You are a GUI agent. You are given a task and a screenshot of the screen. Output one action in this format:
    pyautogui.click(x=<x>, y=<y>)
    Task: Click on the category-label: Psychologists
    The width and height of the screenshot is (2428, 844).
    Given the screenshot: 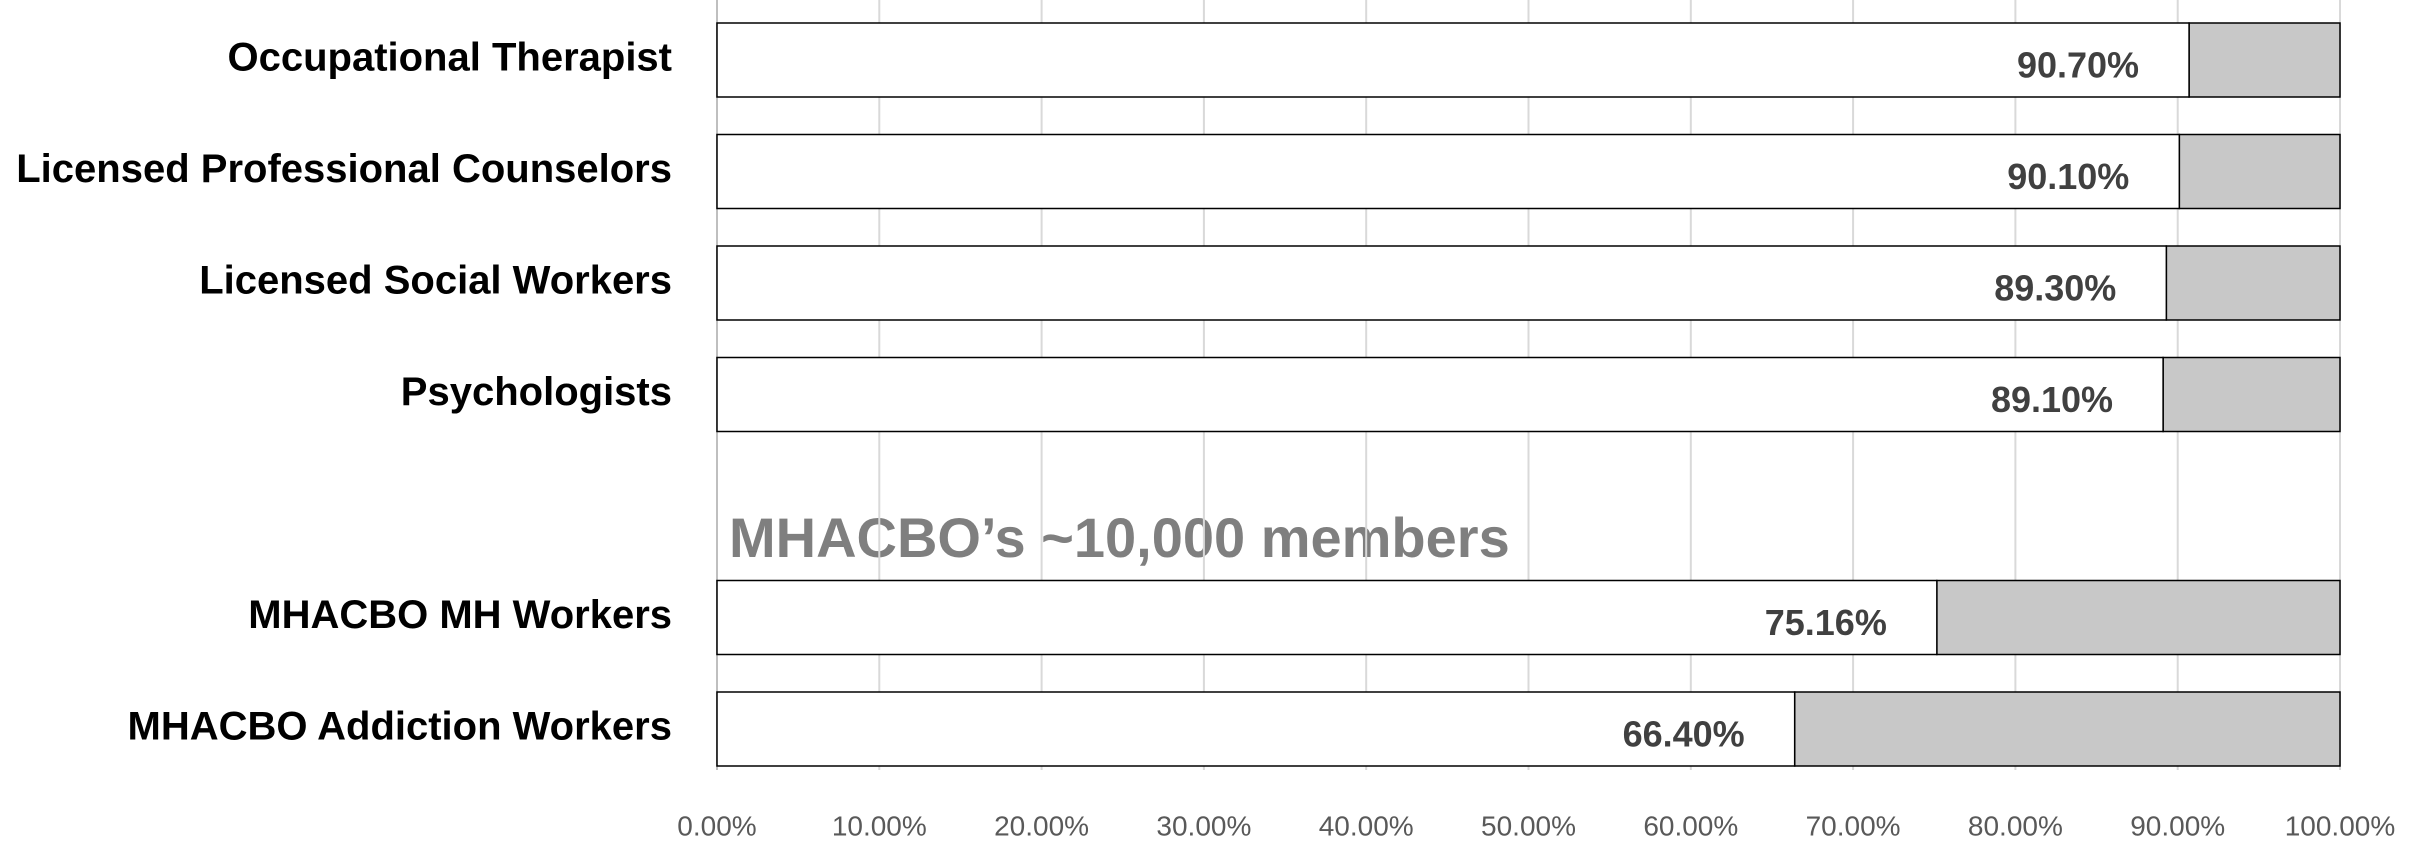 What is the action you would take?
    pyautogui.click(x=536, y=392)
    